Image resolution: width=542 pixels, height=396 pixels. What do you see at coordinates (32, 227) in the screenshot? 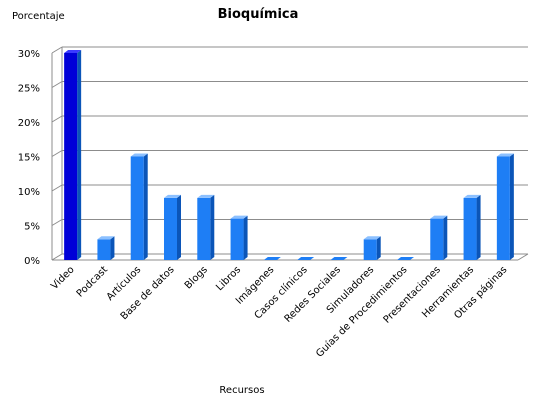
I see `y-tick-label: 5%` at bounding box center [32, 227].